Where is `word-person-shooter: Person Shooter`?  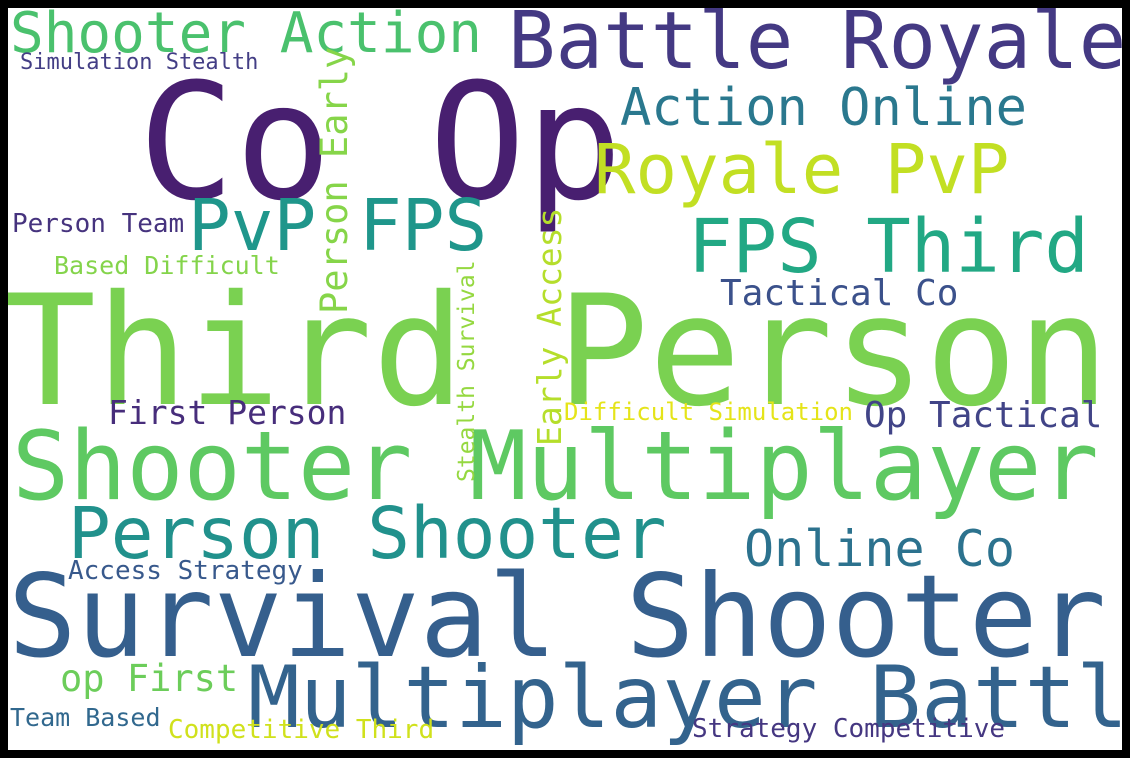
word-person-shooter: Person Shooter is located at coordinates (367, 533).